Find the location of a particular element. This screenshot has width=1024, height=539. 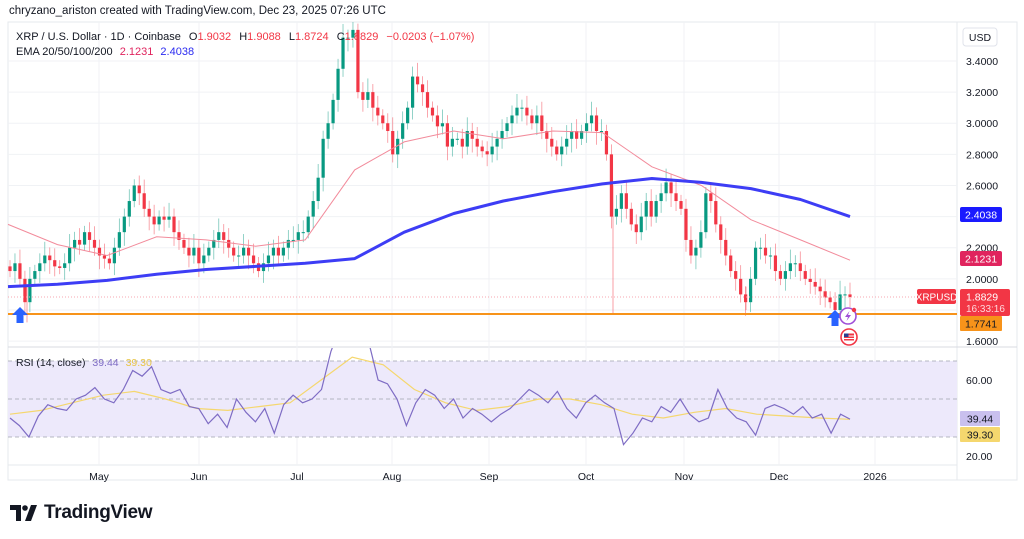

rsi-ma-badge-text: 39.30 is located at coordinates (980, 436).